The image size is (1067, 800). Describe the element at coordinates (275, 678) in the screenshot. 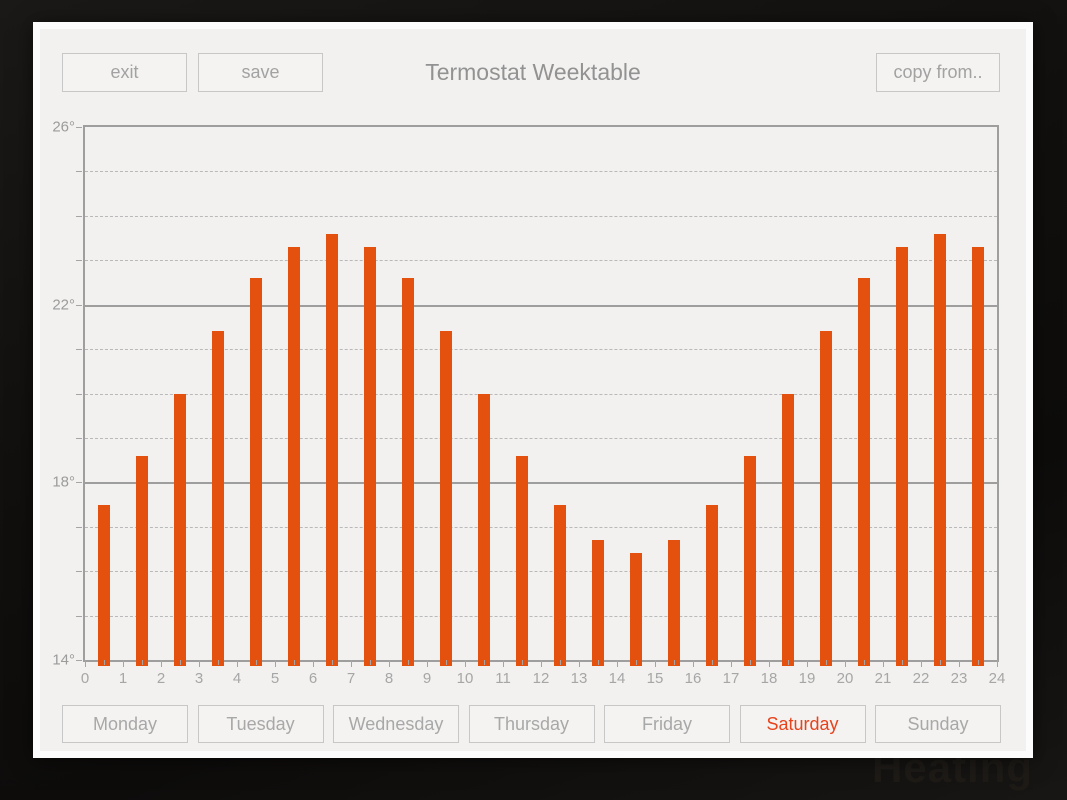

I see `x-tick-label-5: 5` at that location.